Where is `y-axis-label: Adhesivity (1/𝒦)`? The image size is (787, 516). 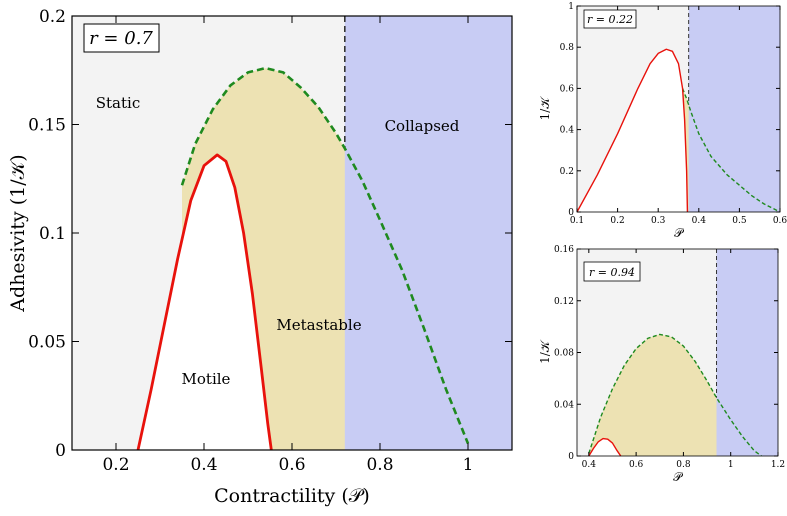
y-axis-label: Adhesivity (1/𝒦) is located at coordinates (18, 233).